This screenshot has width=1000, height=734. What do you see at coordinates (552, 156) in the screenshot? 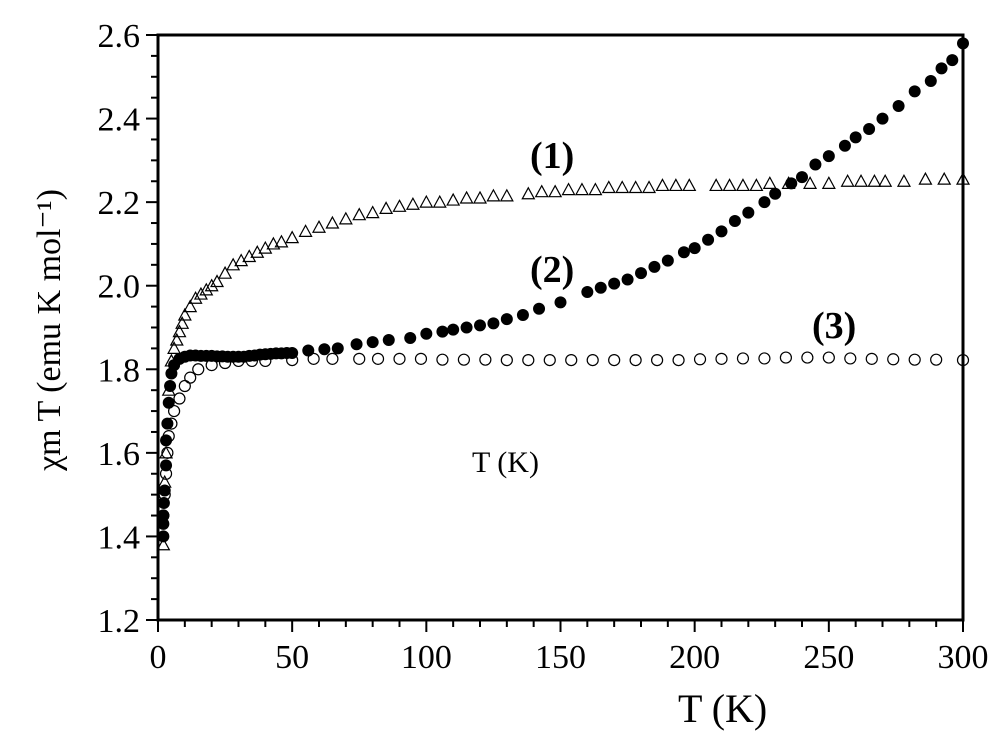
I see `annotation-1: (1)` at bounding box center [552, 156].